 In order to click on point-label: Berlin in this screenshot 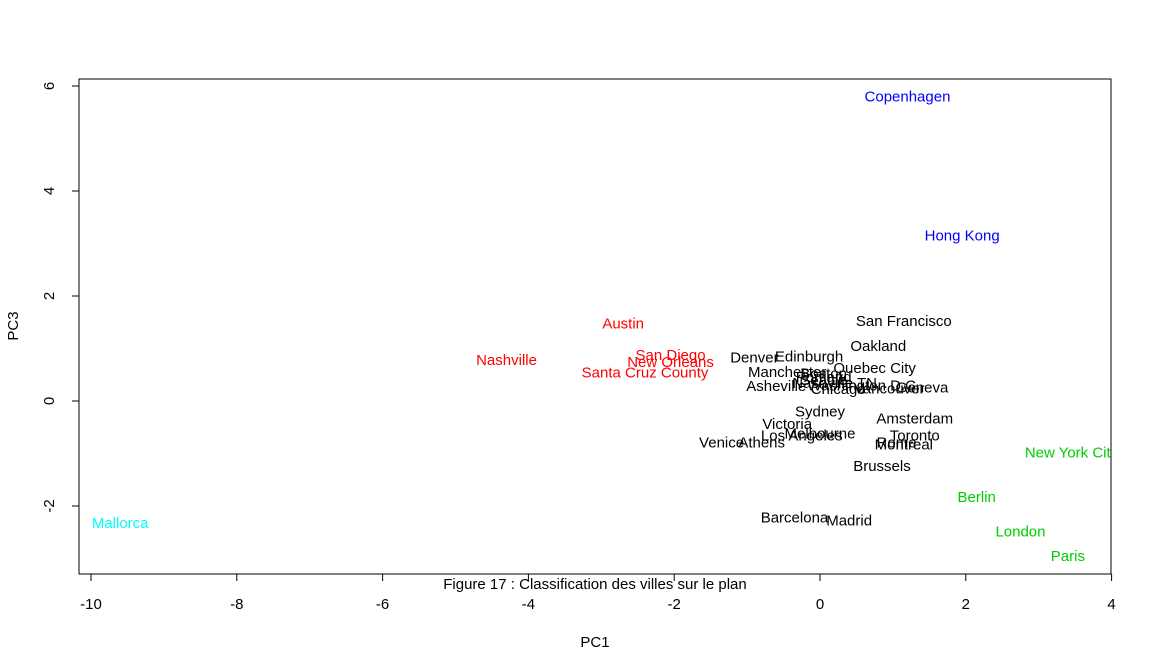, I will do `click(977, 497)`.